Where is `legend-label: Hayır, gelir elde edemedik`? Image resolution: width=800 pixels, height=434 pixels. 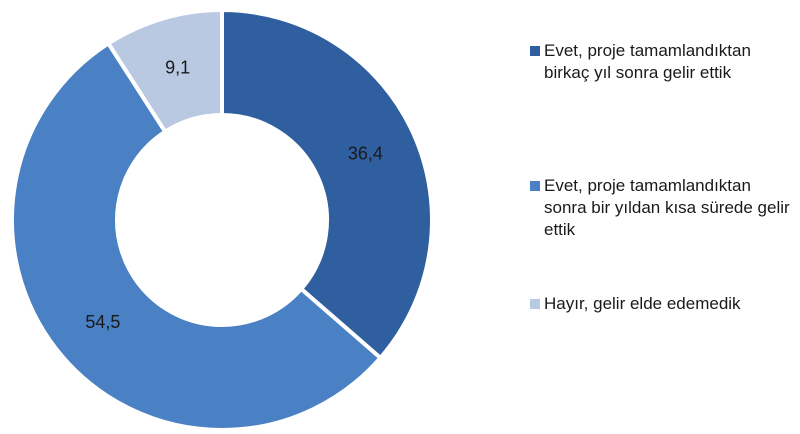 legend-label: Hayır, gelir elde edemedik is located at coordinates (642, 303).